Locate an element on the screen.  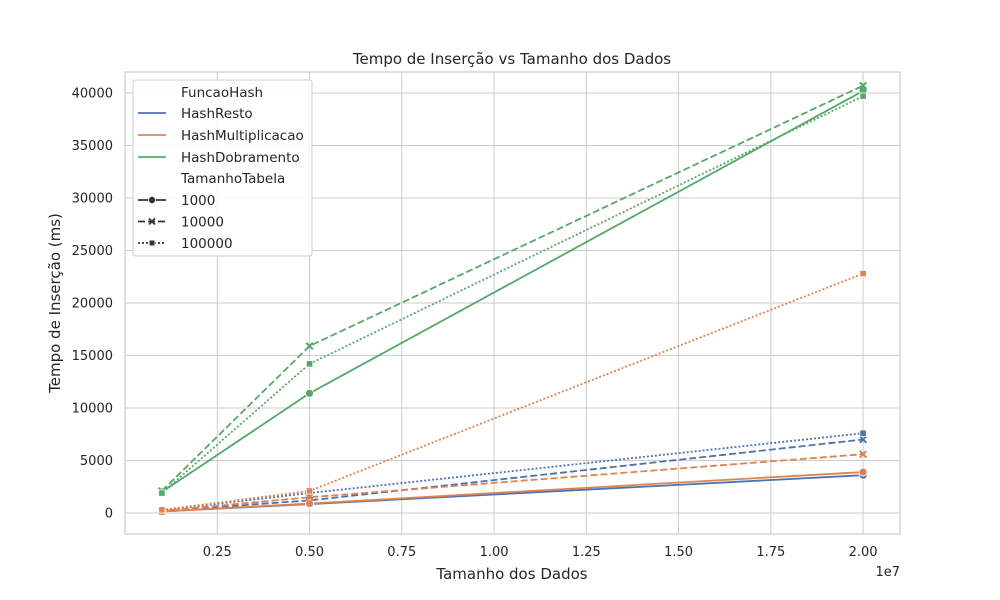
x-tick-label: 0.50 is located at coordinates (309, 552).